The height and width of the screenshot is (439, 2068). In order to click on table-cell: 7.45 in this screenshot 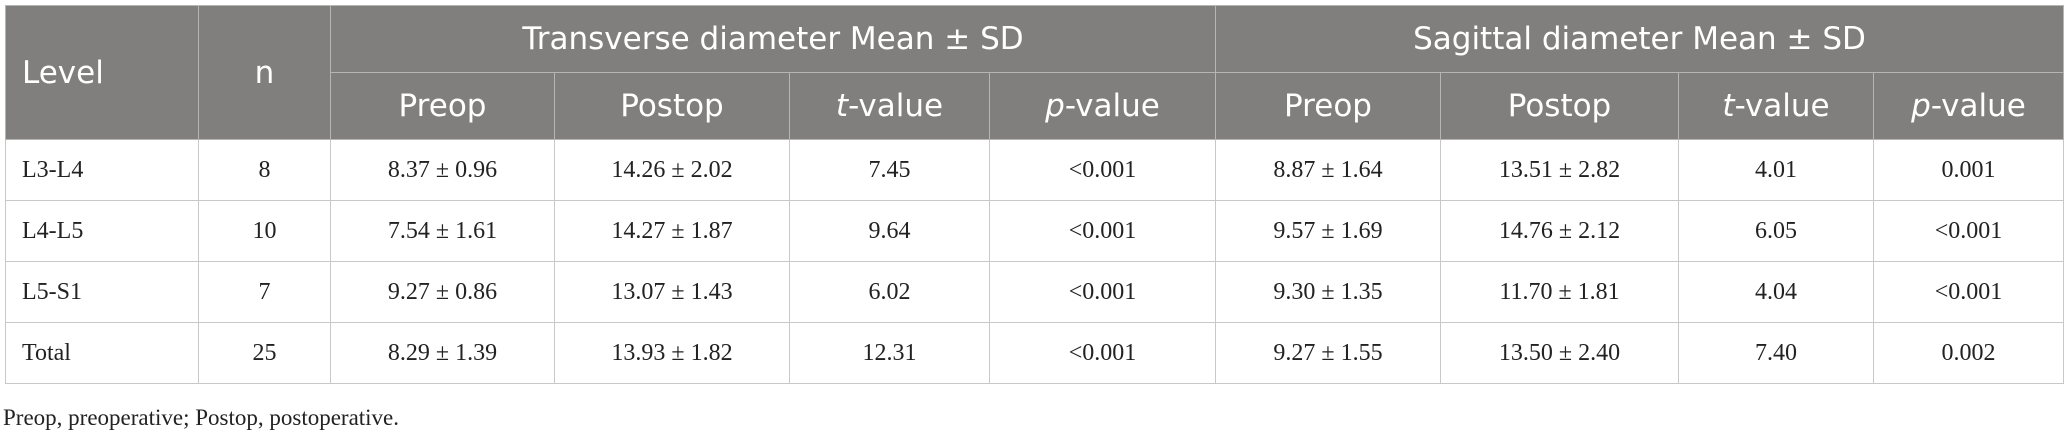, I will do `click(889, 170)`.